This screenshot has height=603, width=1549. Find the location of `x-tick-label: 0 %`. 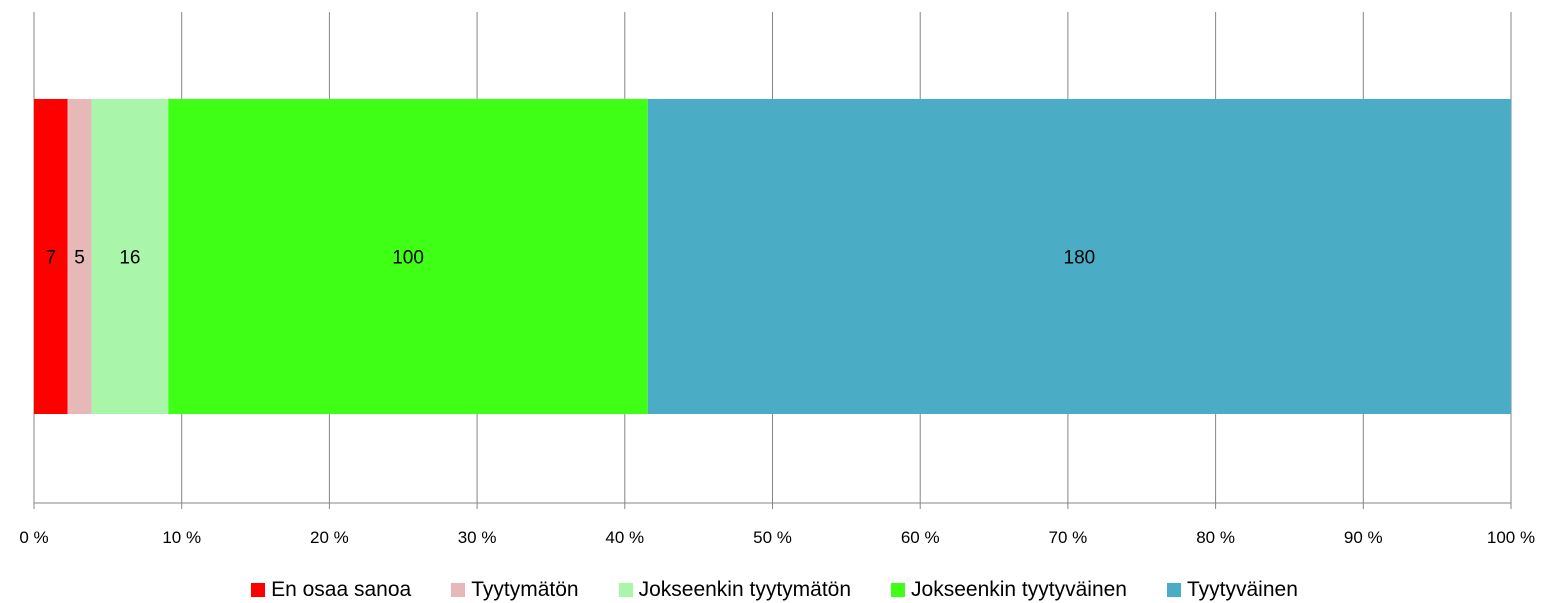

x-tick-label: 0 % is located at coordinates (33, 537).